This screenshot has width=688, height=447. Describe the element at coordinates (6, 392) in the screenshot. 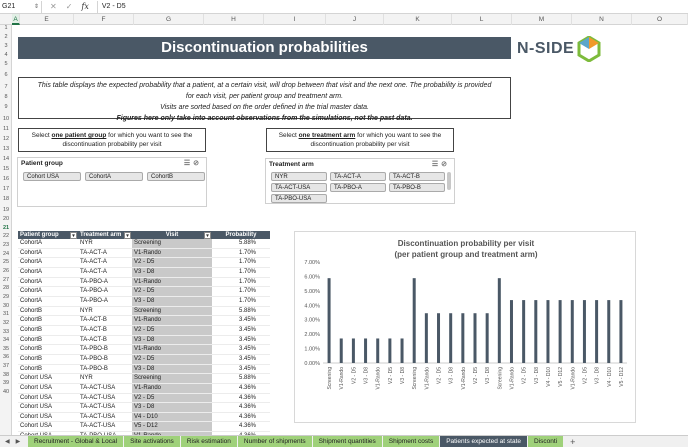

I see `row-header: 40` at that location.